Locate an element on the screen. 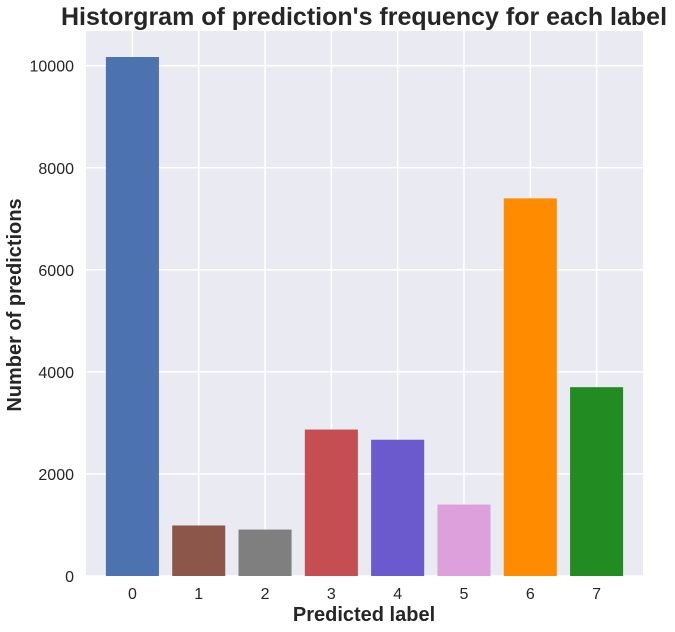 This screenshot has height=632, width=675. x-tick-label: 2 is located at coordinates (265, 594).